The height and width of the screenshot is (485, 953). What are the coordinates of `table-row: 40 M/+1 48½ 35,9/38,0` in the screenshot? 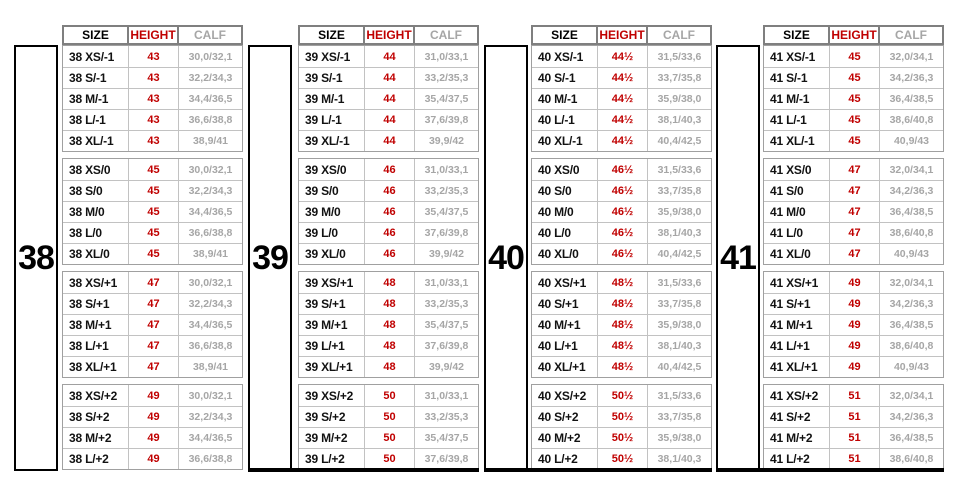 It's located at (621, 324).